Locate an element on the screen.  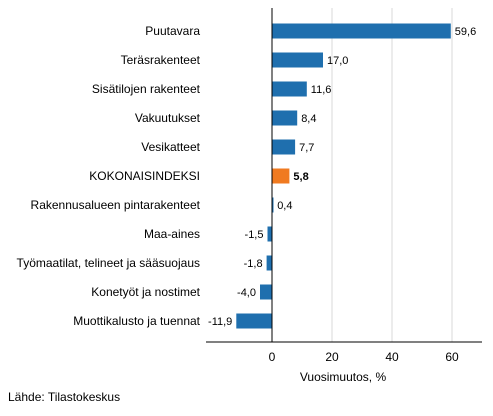
x-axis-title: Vuosimuutos, % is located at coordinates (343, 377).